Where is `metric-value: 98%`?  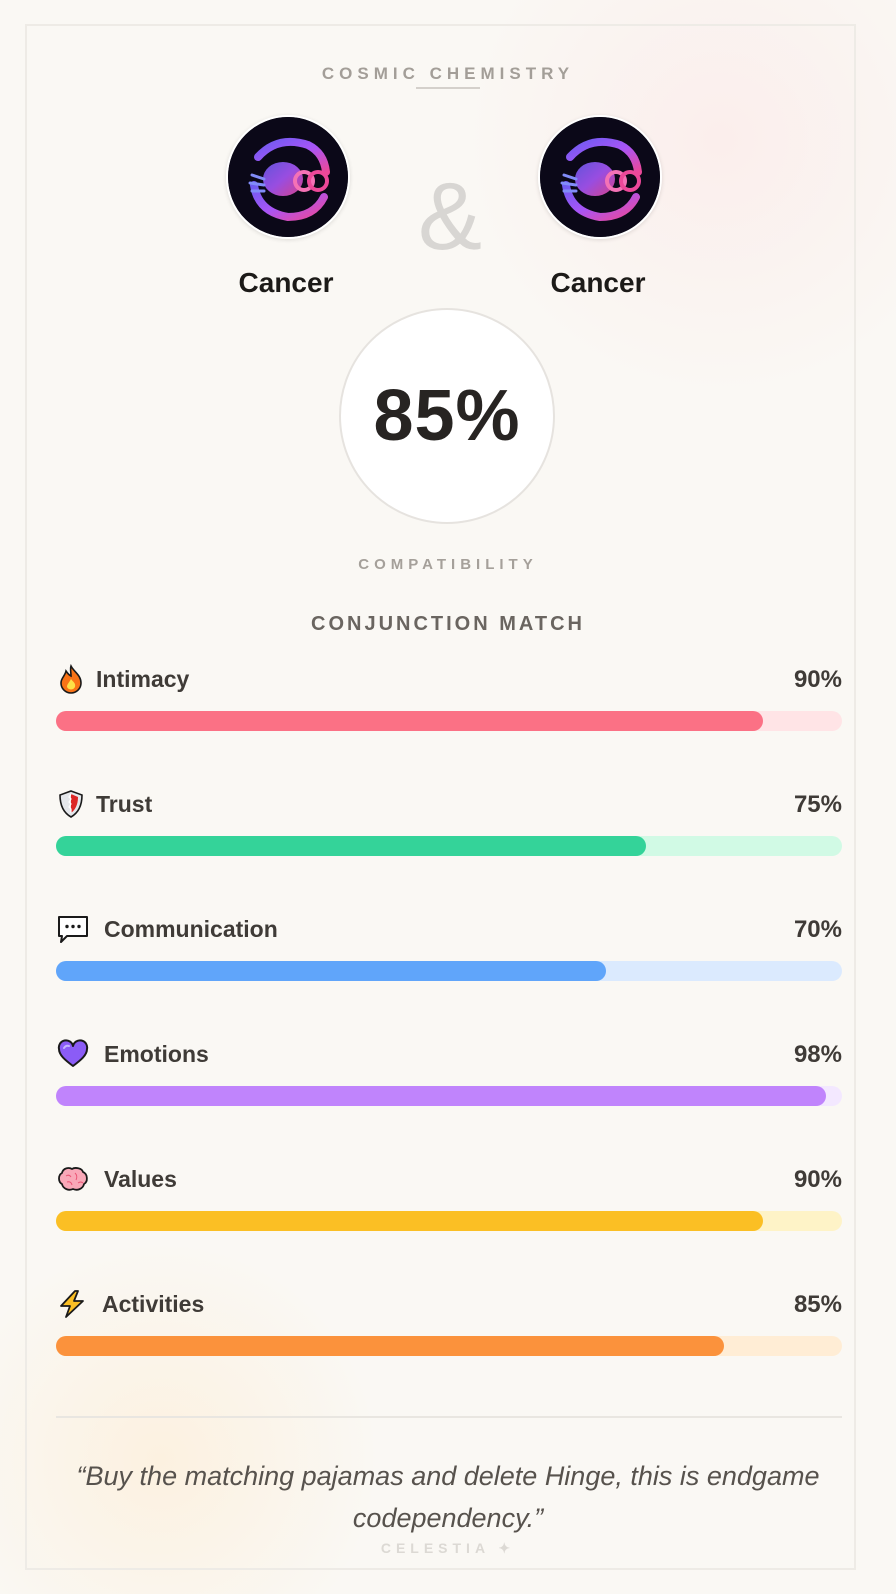 metric-value: 98% is located at coordinates (817, 1054).